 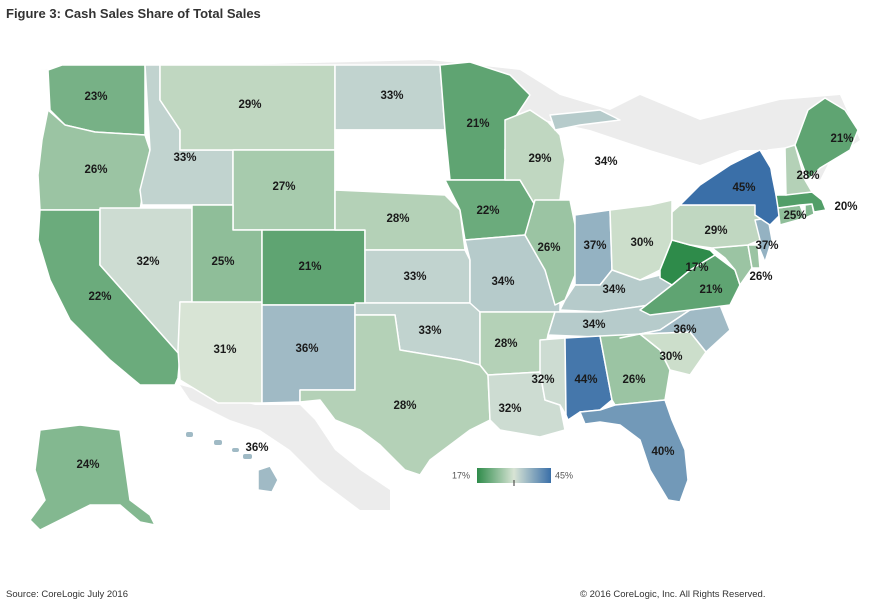 I want to click on state-label-ne: 28%, so click(x=397, y=219).